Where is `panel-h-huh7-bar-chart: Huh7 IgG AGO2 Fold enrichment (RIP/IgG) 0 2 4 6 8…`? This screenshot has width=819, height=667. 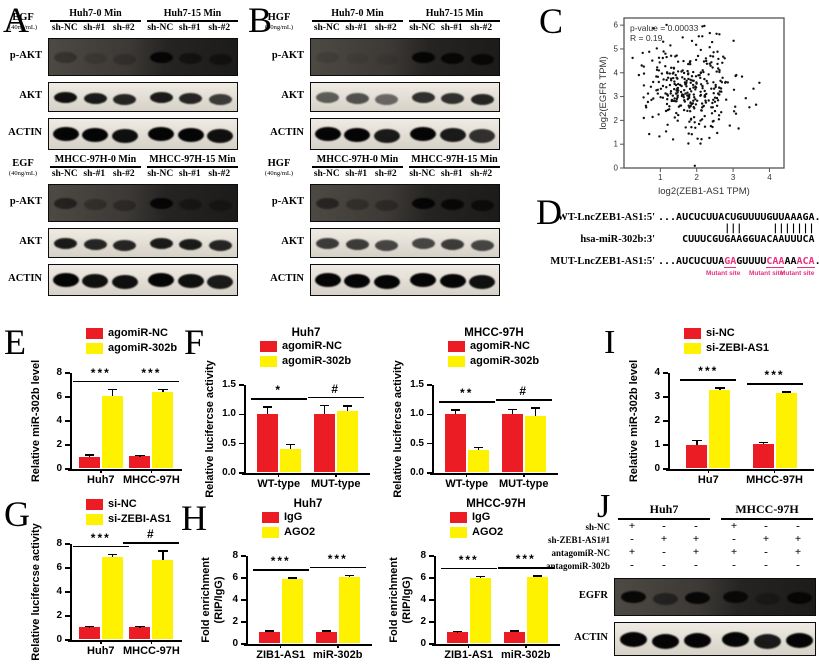
panel-h-huh7-bar-chart: Huh7 IgG AGO2 Fold enrichment (RIP/IgG) 0 2 4 6 8… is located at coordinates (286, 580).